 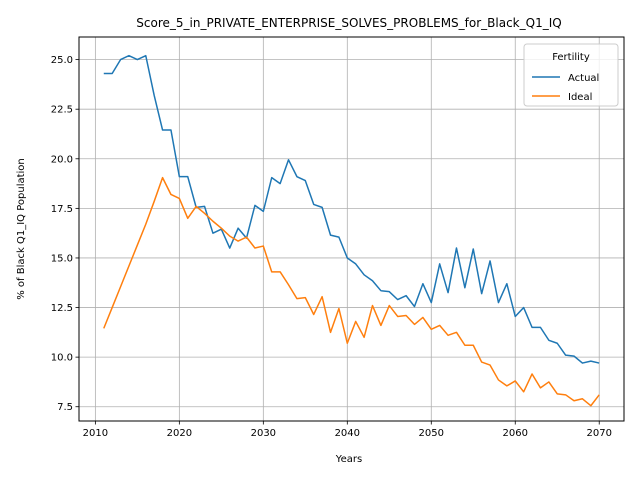 I want to click on y-tick-label: 15.0, so click(x=62, y=258).